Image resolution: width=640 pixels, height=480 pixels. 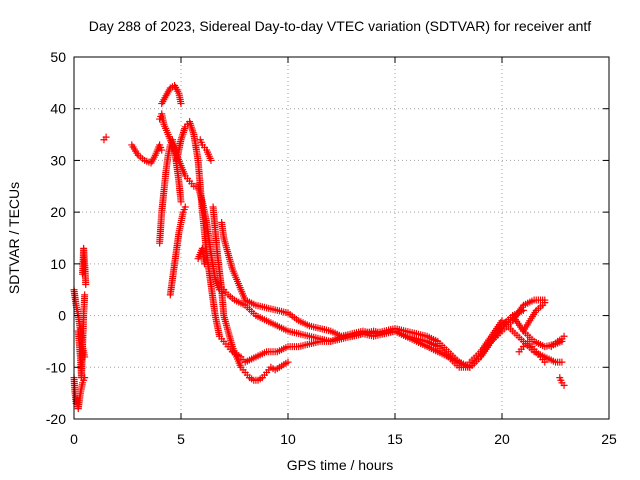 What do you see at coordinates (250, 293) in the screenshot?
I see `series-prn-n` at bounding box center [250, 293].